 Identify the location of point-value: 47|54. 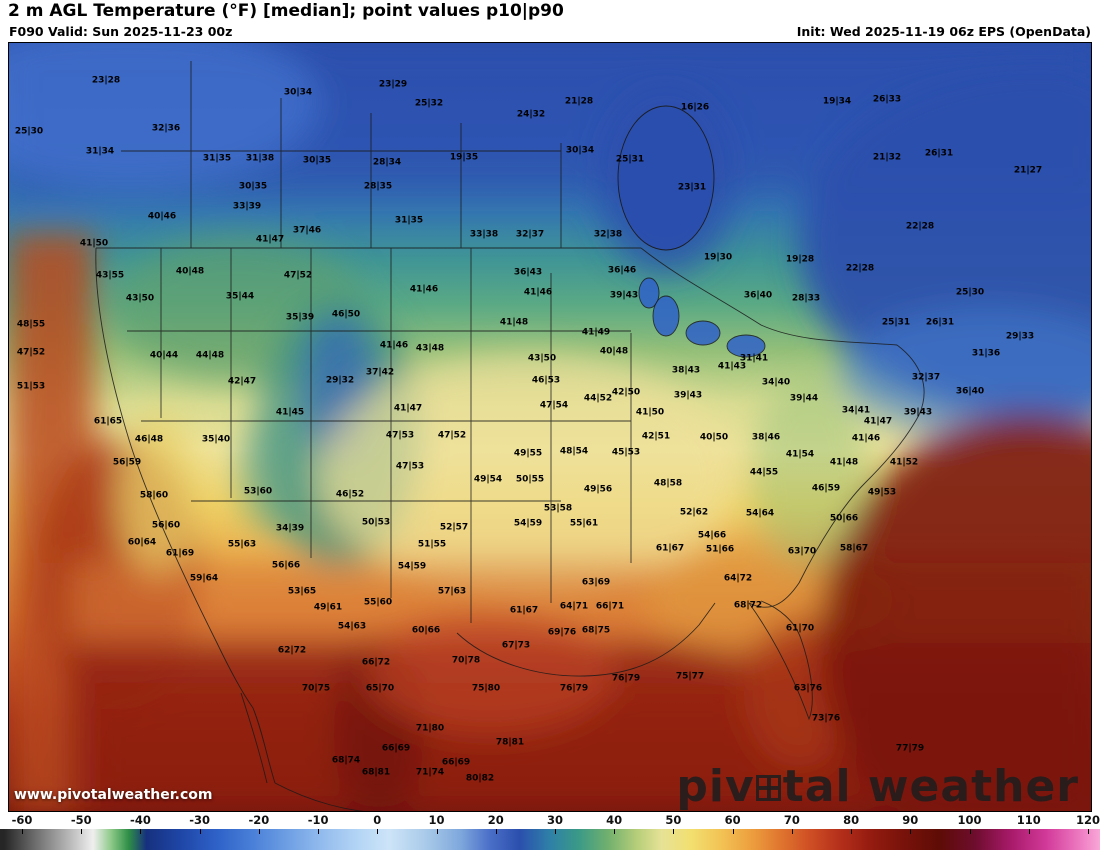
(554, 405).